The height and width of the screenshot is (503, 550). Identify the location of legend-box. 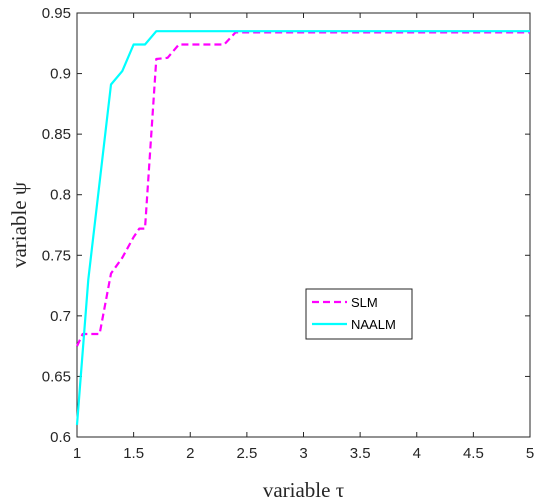
(359, 314).